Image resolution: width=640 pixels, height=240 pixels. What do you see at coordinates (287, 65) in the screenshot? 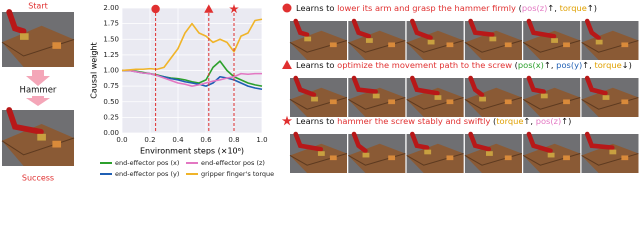
I see `marker-triangle` at bounding box center [287, 65].